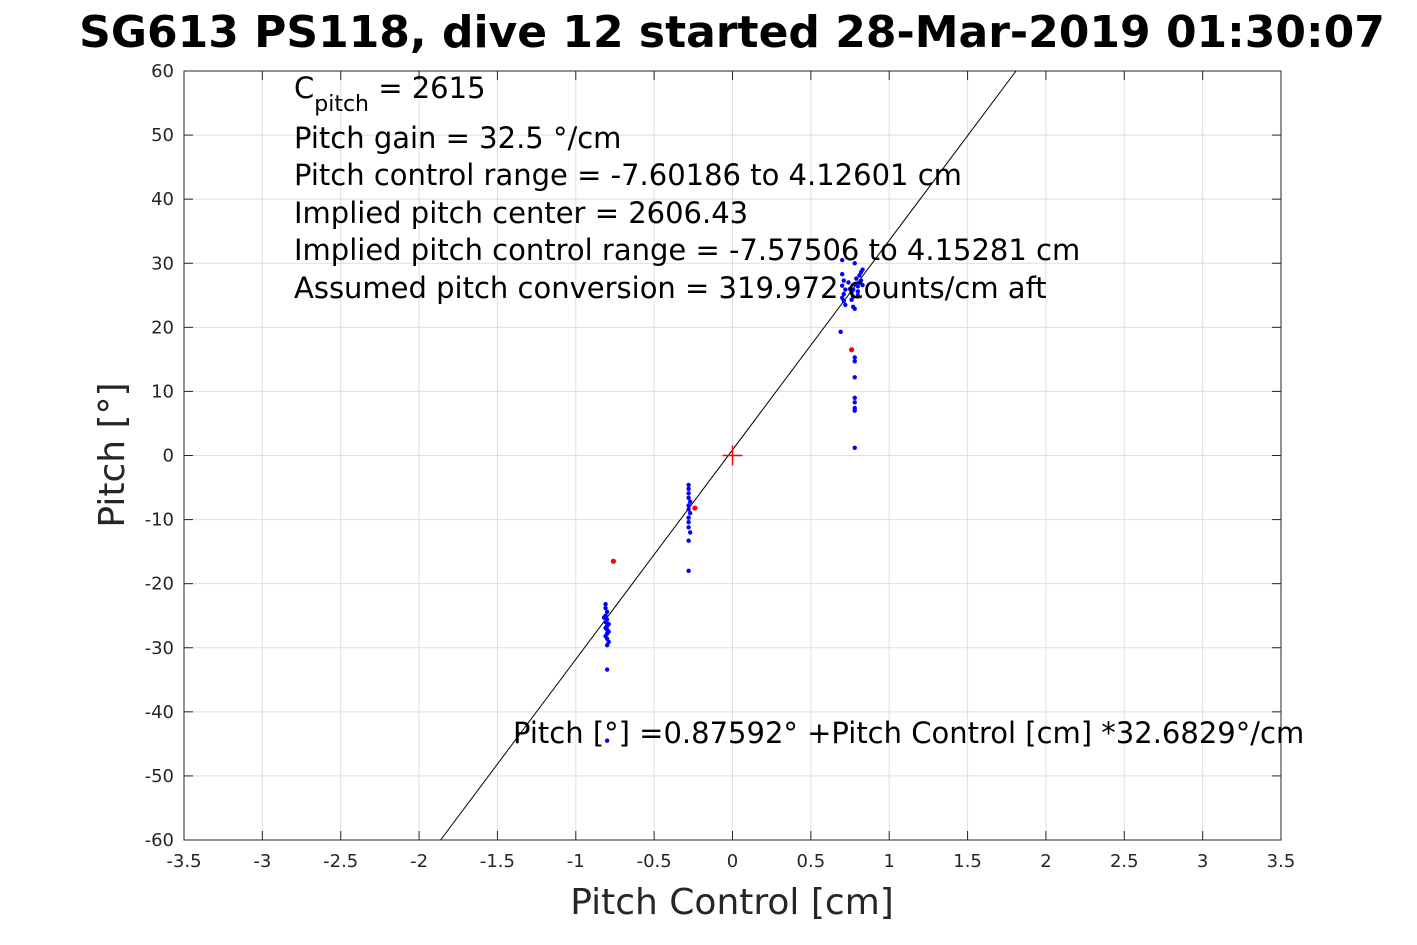 The image size is (1417, 945). What do you see at coordinates (159, 840) in the screenshot?
I see `y-tick-label: -60` at bounding box center [159, 840].